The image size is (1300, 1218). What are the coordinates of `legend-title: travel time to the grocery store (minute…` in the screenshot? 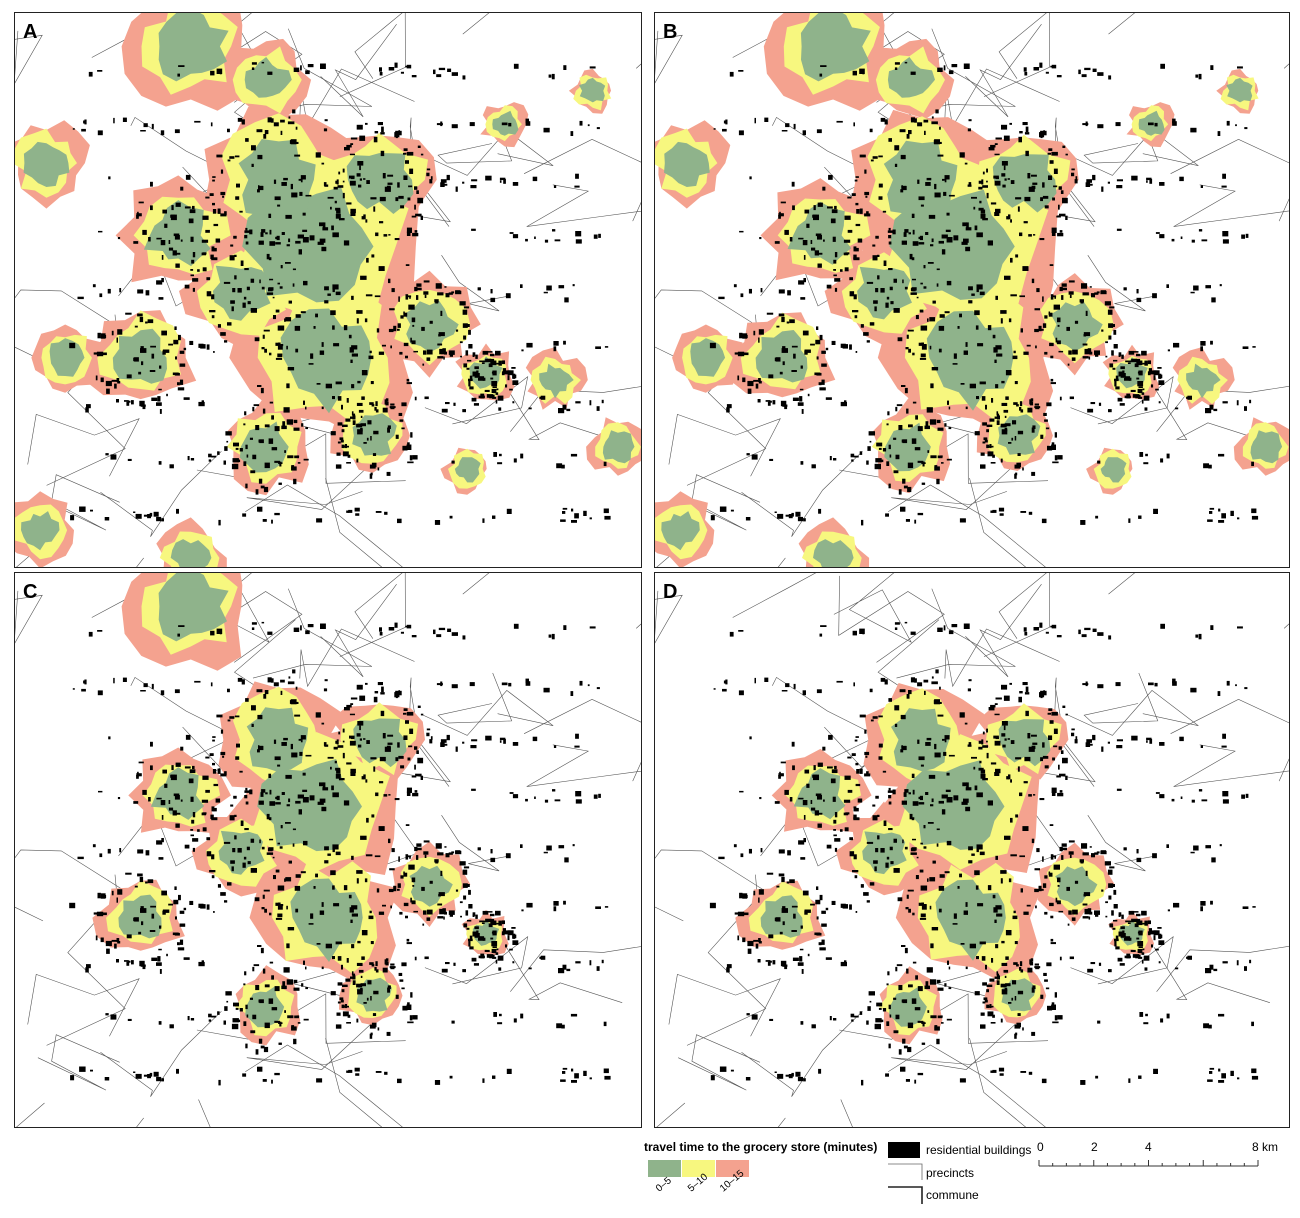 It's located at (761, 1147).